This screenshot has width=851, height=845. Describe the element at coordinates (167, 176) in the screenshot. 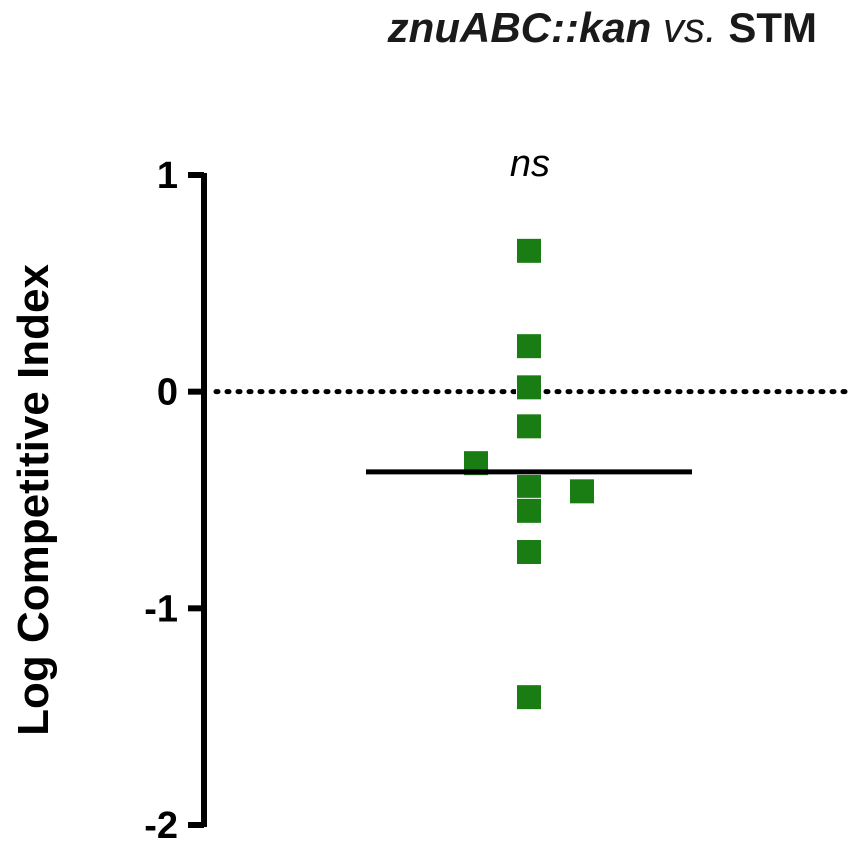

I see `y-tick-label: 1` at that location.